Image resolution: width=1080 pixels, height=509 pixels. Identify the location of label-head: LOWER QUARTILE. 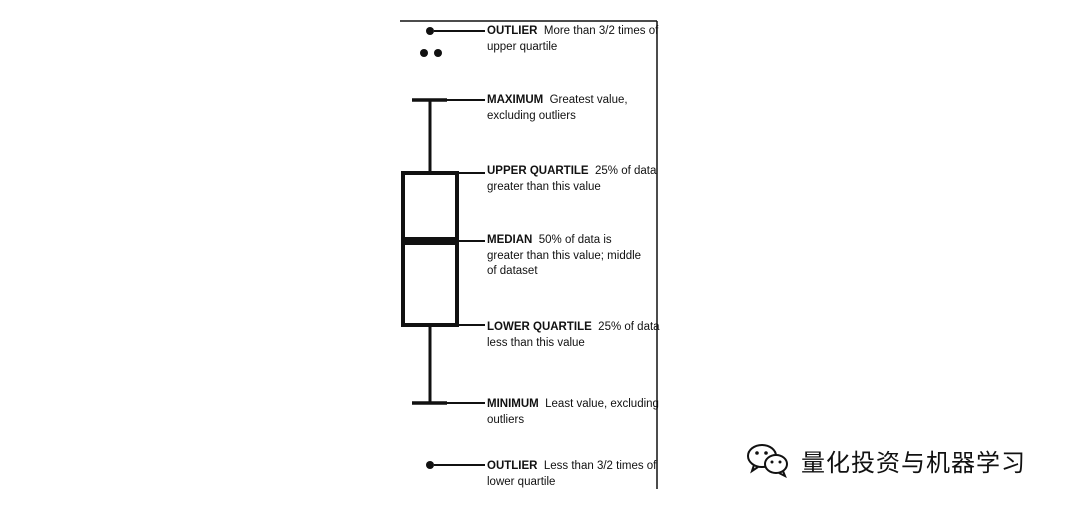
(539, 327).